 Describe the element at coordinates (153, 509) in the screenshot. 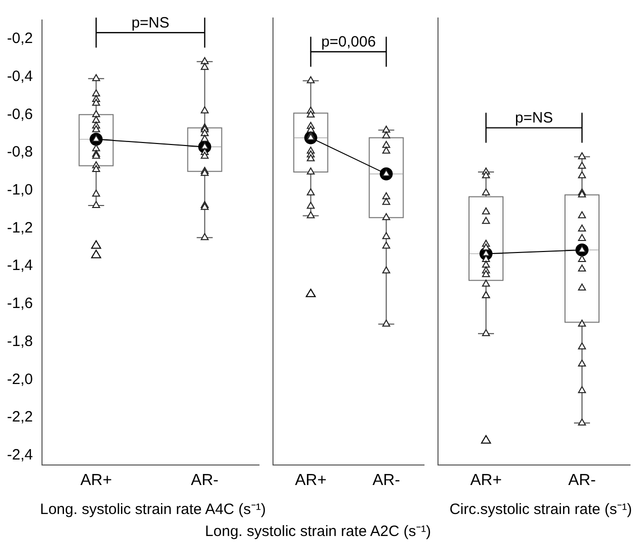

I see `x-axis-title: Long. systolic strain rate A4C (s⁻¹)` at that location.